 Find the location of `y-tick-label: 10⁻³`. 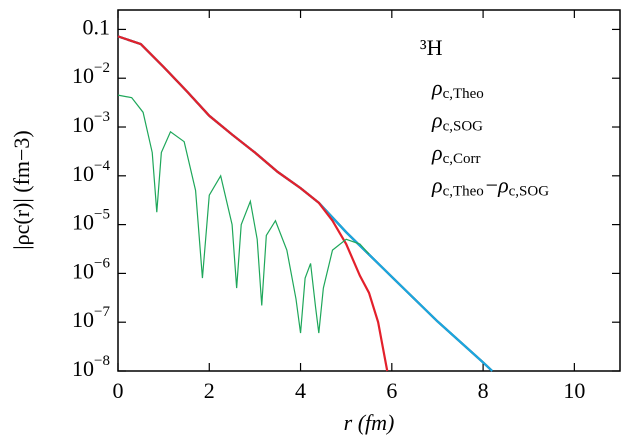

y-tick-label: 10⁻³ is located at coordinates (91, 123).